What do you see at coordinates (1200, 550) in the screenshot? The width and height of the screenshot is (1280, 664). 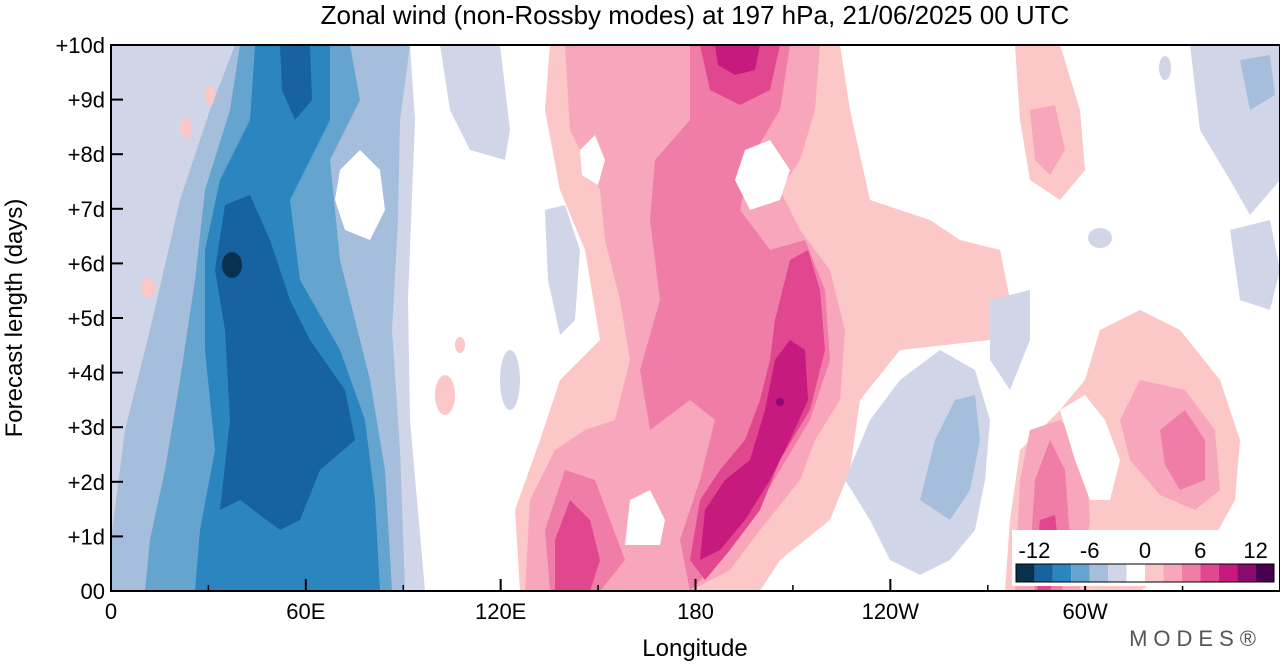 I see `colorbar-label: 6` at bounding box center [1200, 550].